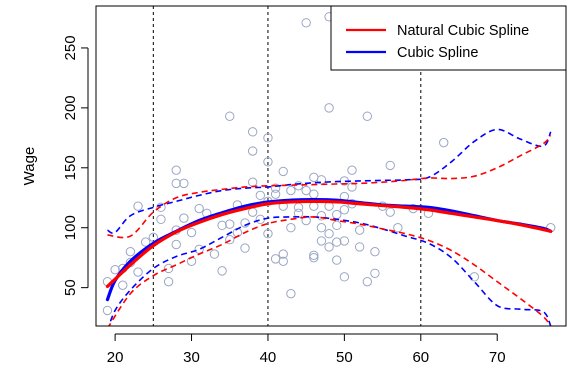 The width and height of the screenshot is (573, 375). Describe the element at coordinates (70, 107) in the screenshot. I see `y-tick-label: 200` at that location.